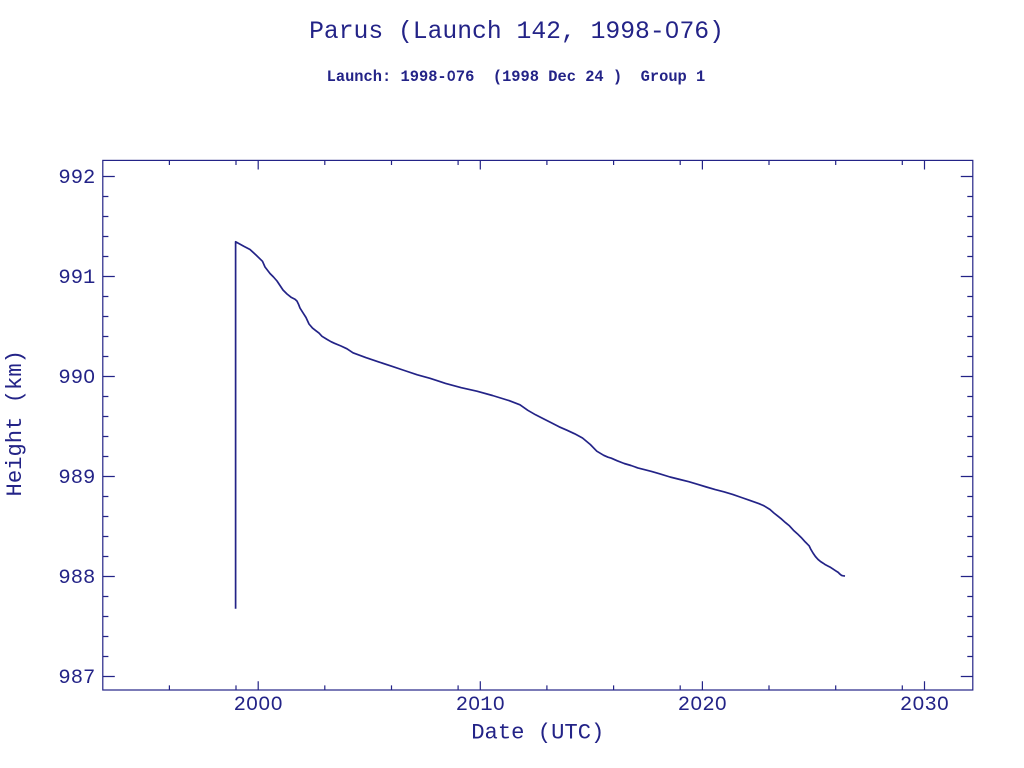 The width and height of the screenshot is (1024, 768). Describe the element at coordinates (537, 733) in the screenshot. I see `svg-text: Date (UTC)` at that location.